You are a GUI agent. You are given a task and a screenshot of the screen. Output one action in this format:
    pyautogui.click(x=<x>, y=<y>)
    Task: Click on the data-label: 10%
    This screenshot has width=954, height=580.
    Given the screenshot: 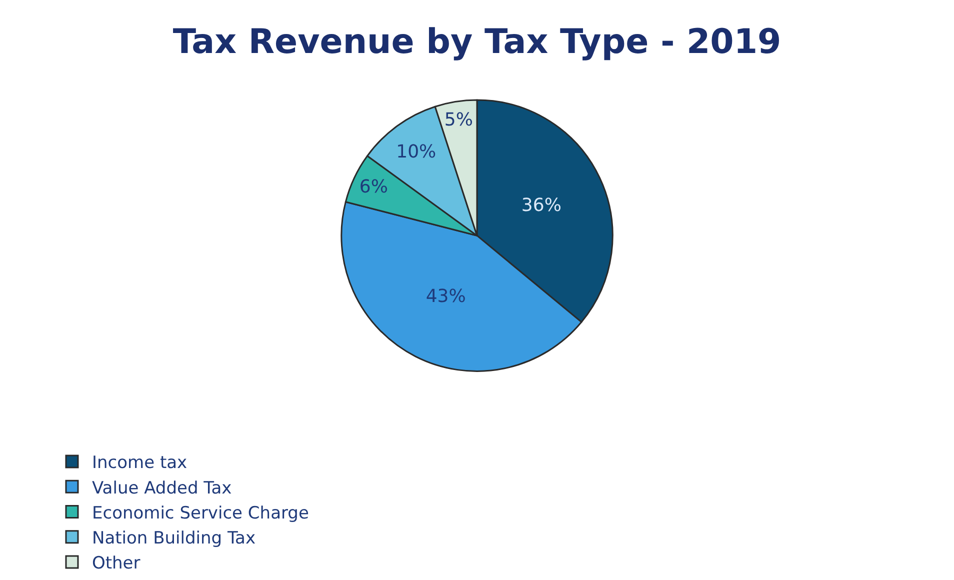 What is the action you would take?
    pyautogui.click(x=416, y=151)
    